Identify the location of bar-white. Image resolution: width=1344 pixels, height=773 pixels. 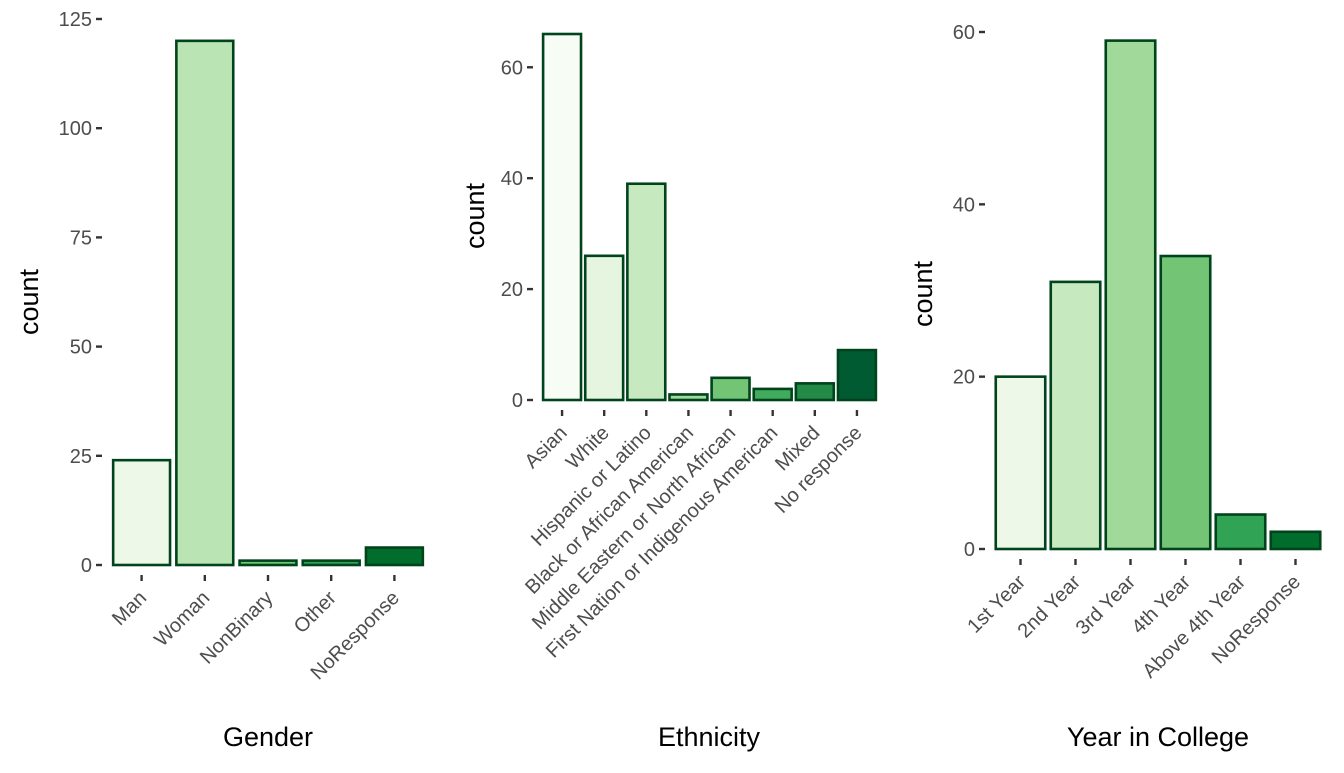
(604, 328).